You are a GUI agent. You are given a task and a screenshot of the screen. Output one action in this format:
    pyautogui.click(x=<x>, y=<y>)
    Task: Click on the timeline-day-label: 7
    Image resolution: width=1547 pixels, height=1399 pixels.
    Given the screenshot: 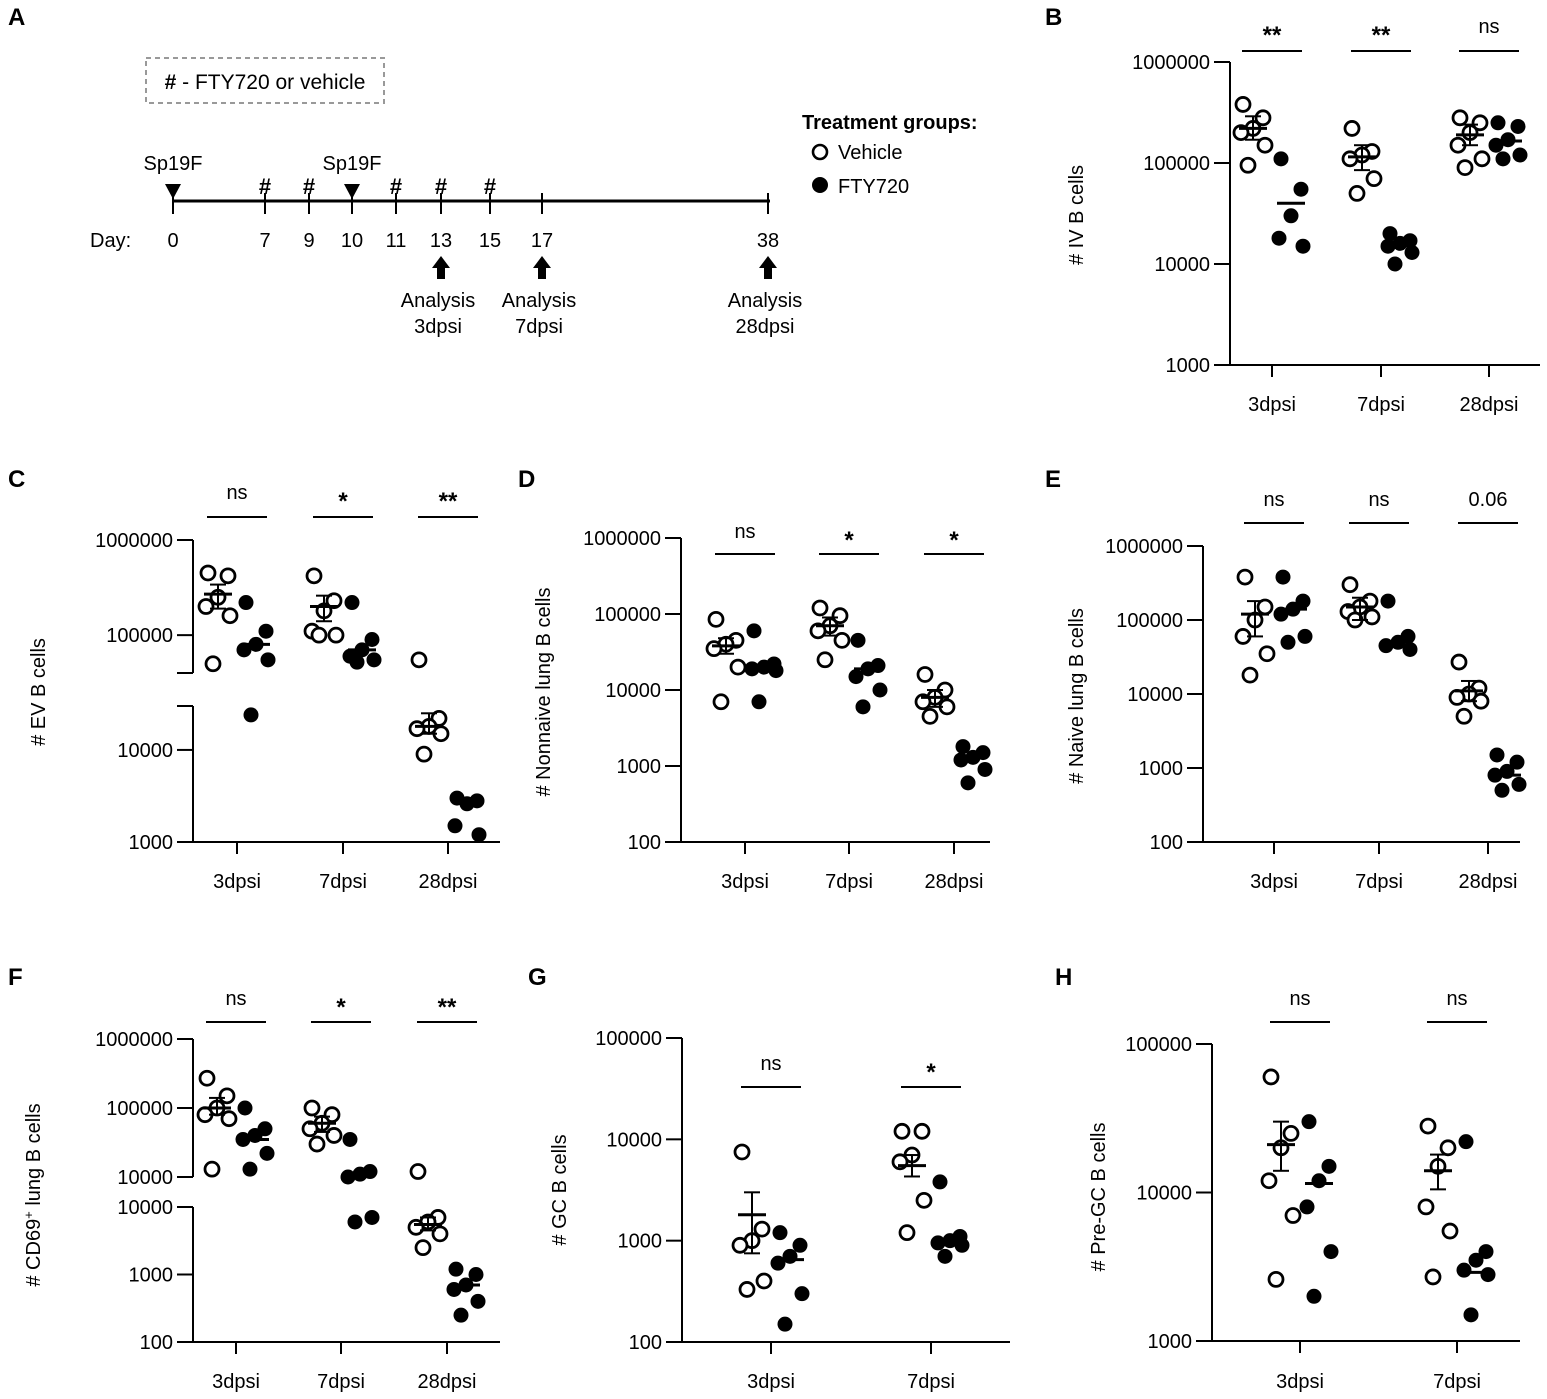 What is the action you would take?
    pyautogui.click(x=264, y=241)
    